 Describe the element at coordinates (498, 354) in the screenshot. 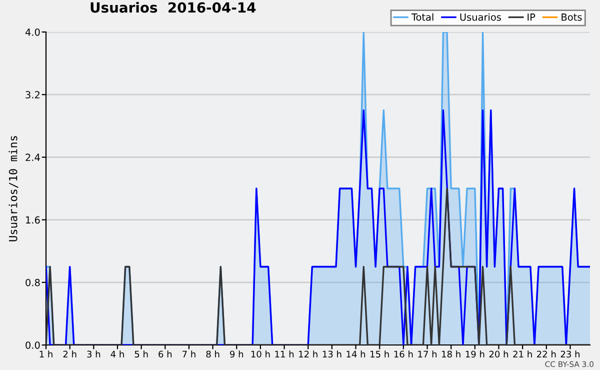

I see `x-tick-label: 20 h` at that location.